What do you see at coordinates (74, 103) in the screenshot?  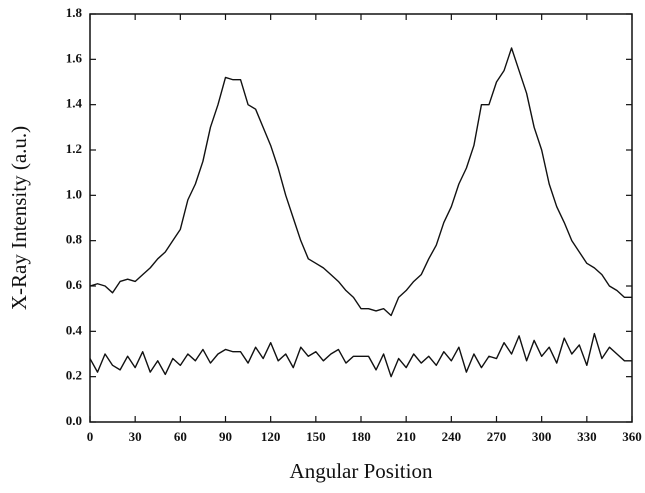 I see `y-tick-label: 1.4` at bounding box center [74, 103].